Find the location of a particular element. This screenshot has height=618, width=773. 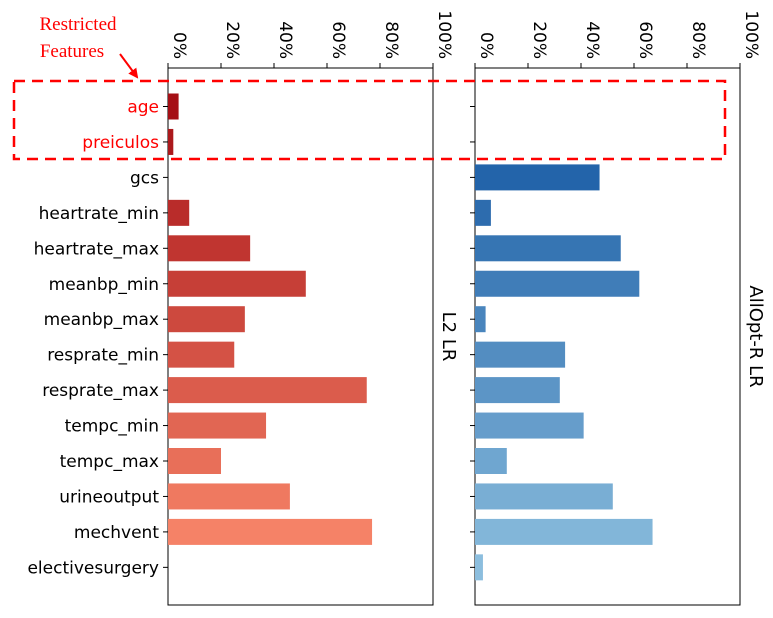

bar-l2-lr-tempc-min is located at coordinates (217, 425).